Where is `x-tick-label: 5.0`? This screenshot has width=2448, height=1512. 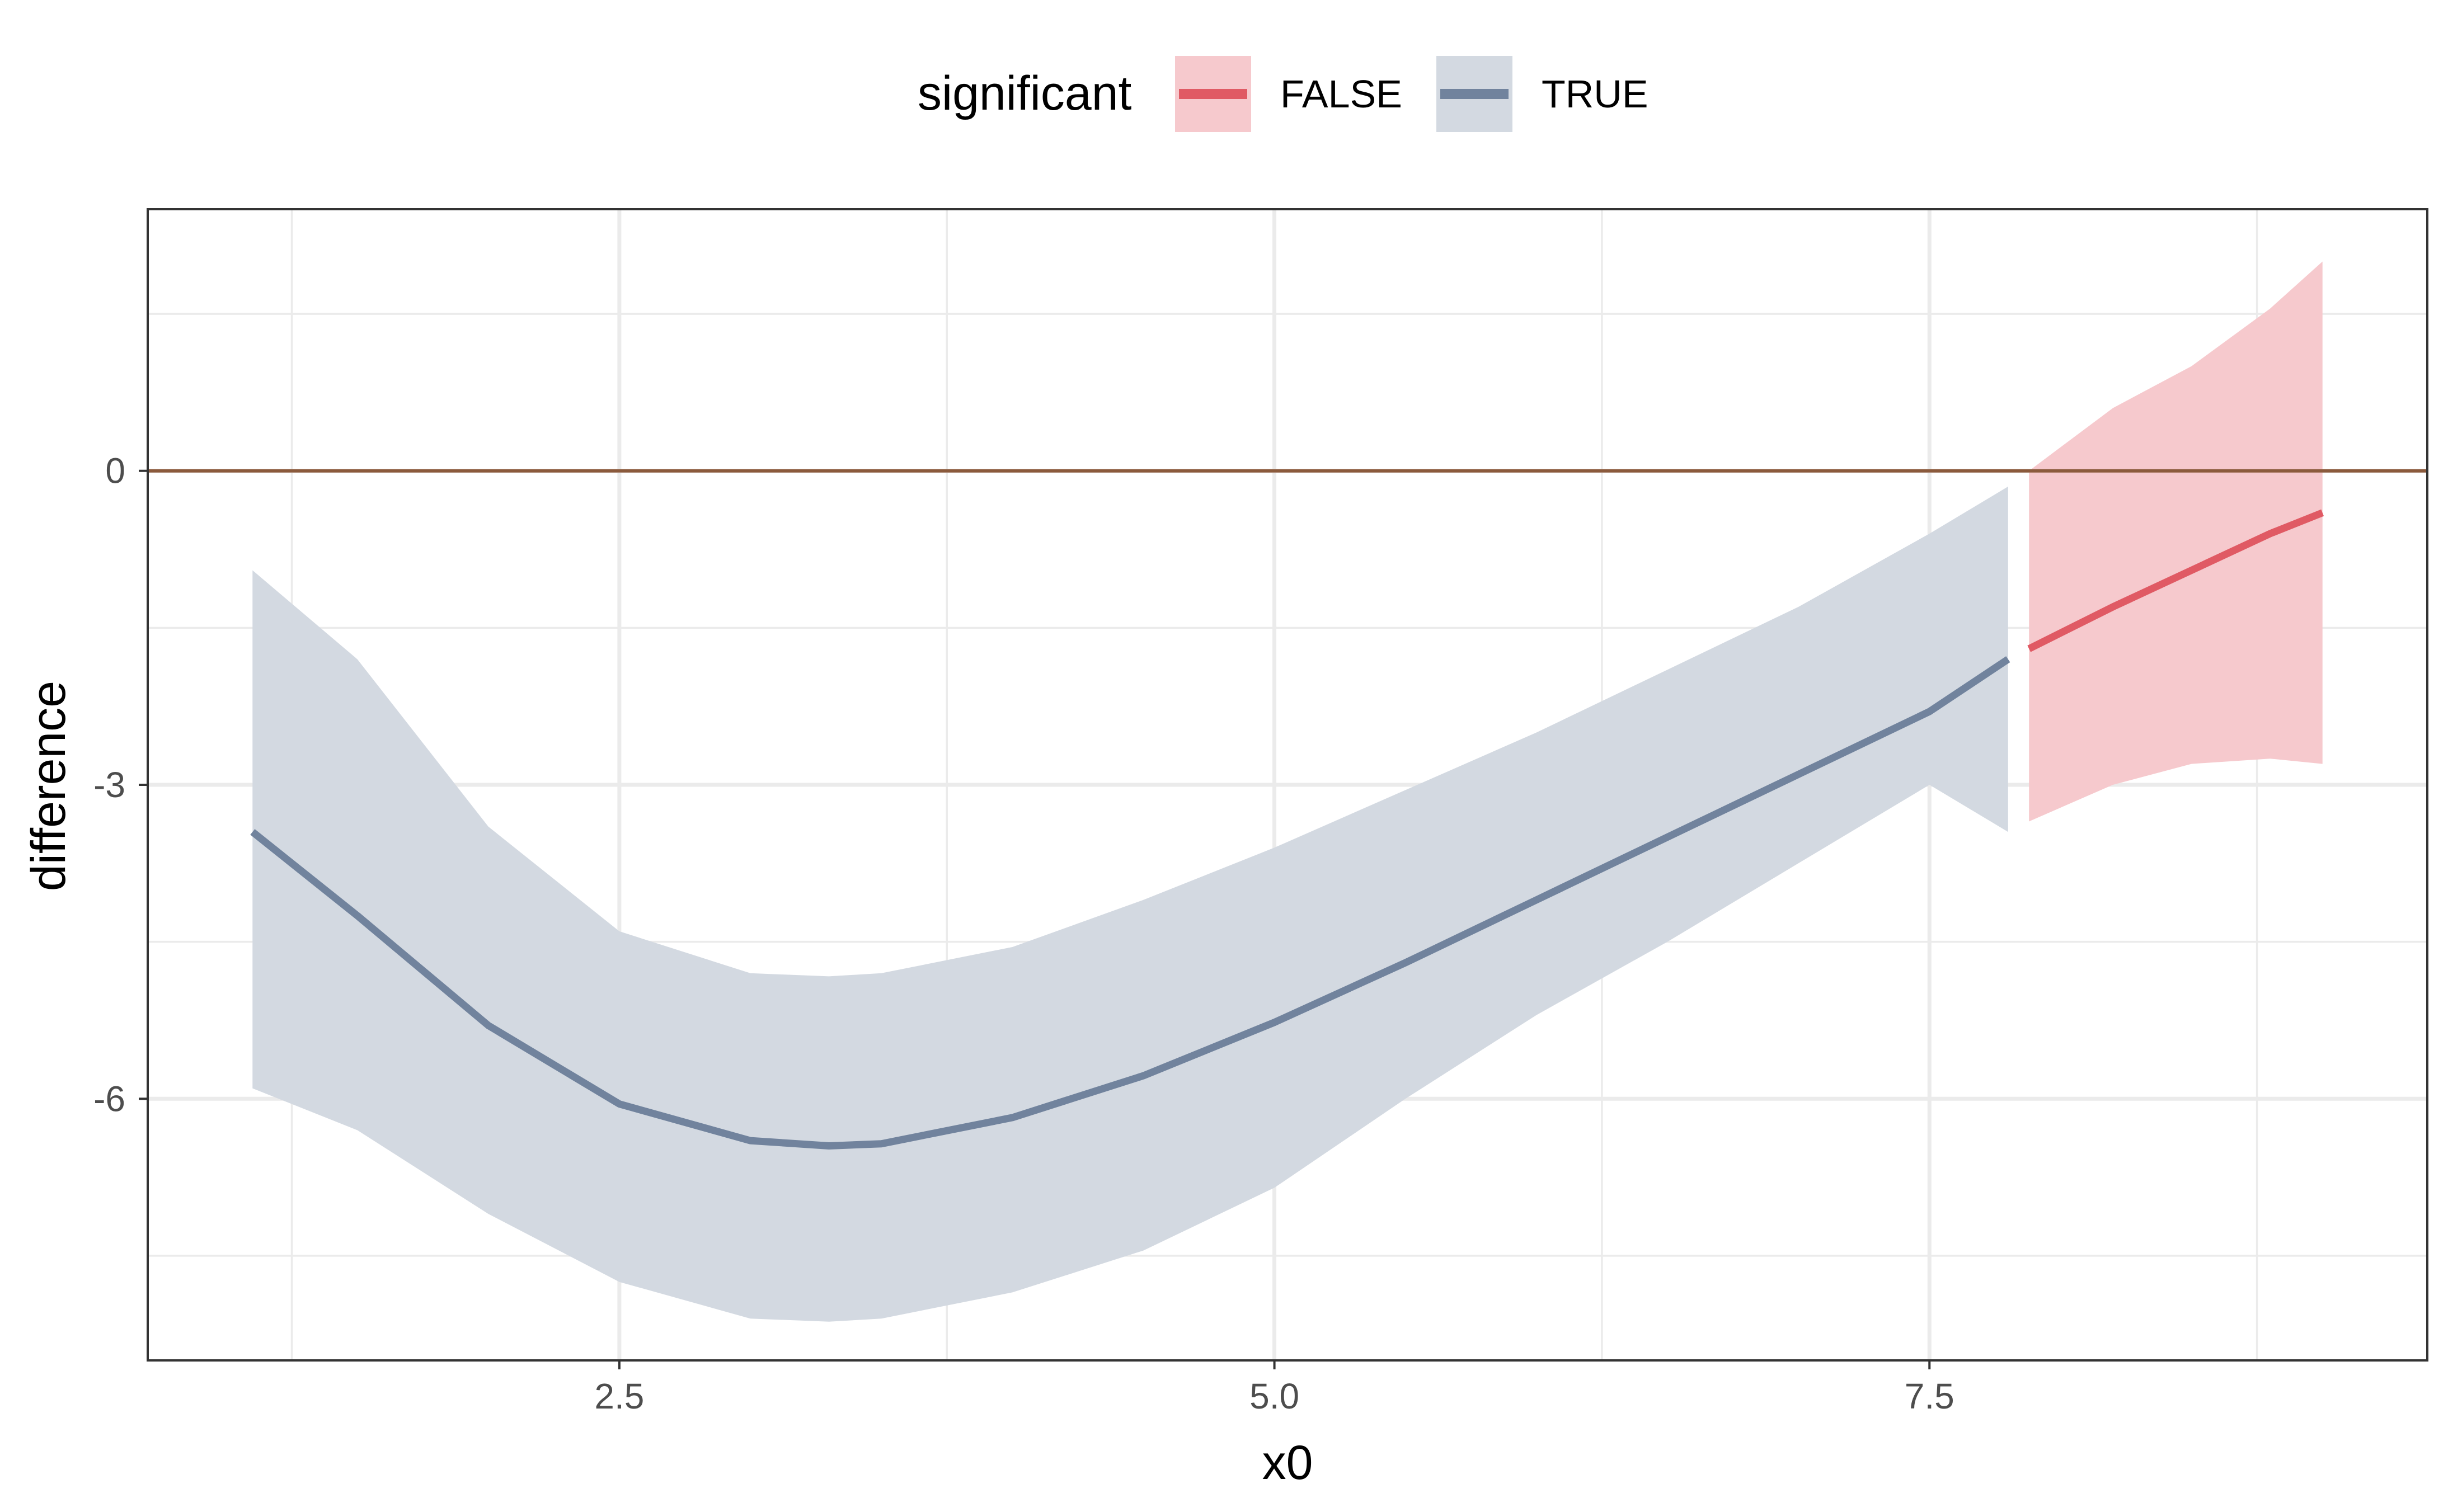 x-tick-label: 5.0 is located at coordinates (1274, 1396).